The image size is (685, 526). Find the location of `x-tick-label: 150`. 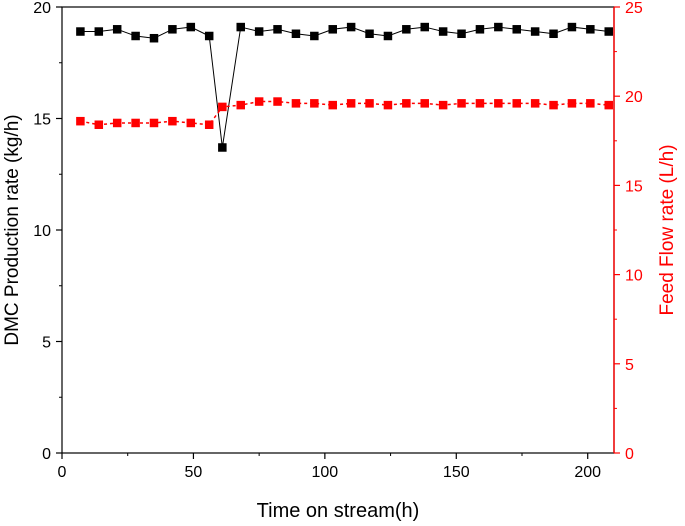

x-tick-label: 150 is located at coordinates (456, 472).